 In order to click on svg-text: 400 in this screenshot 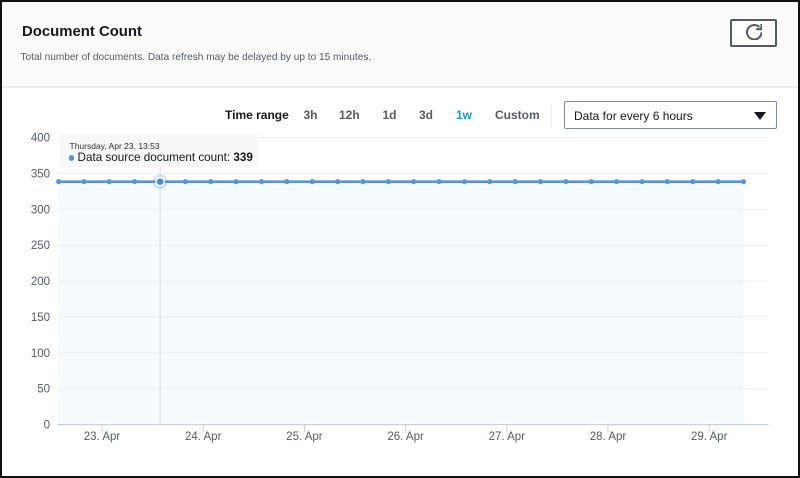, I will do `click(40, 139)`.